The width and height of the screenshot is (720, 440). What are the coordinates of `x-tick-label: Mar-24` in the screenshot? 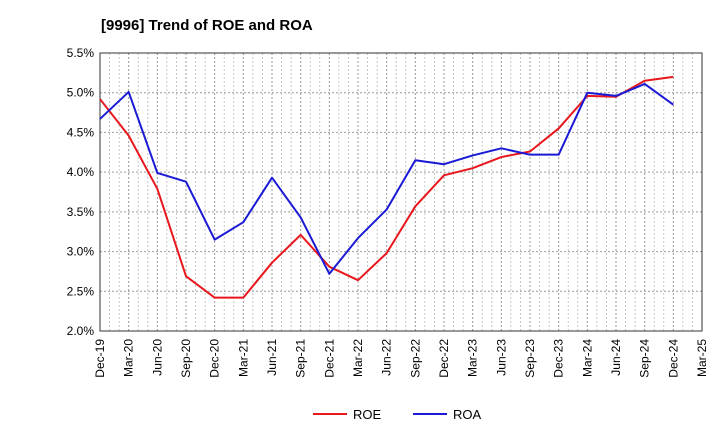 It's located at (587, 358).